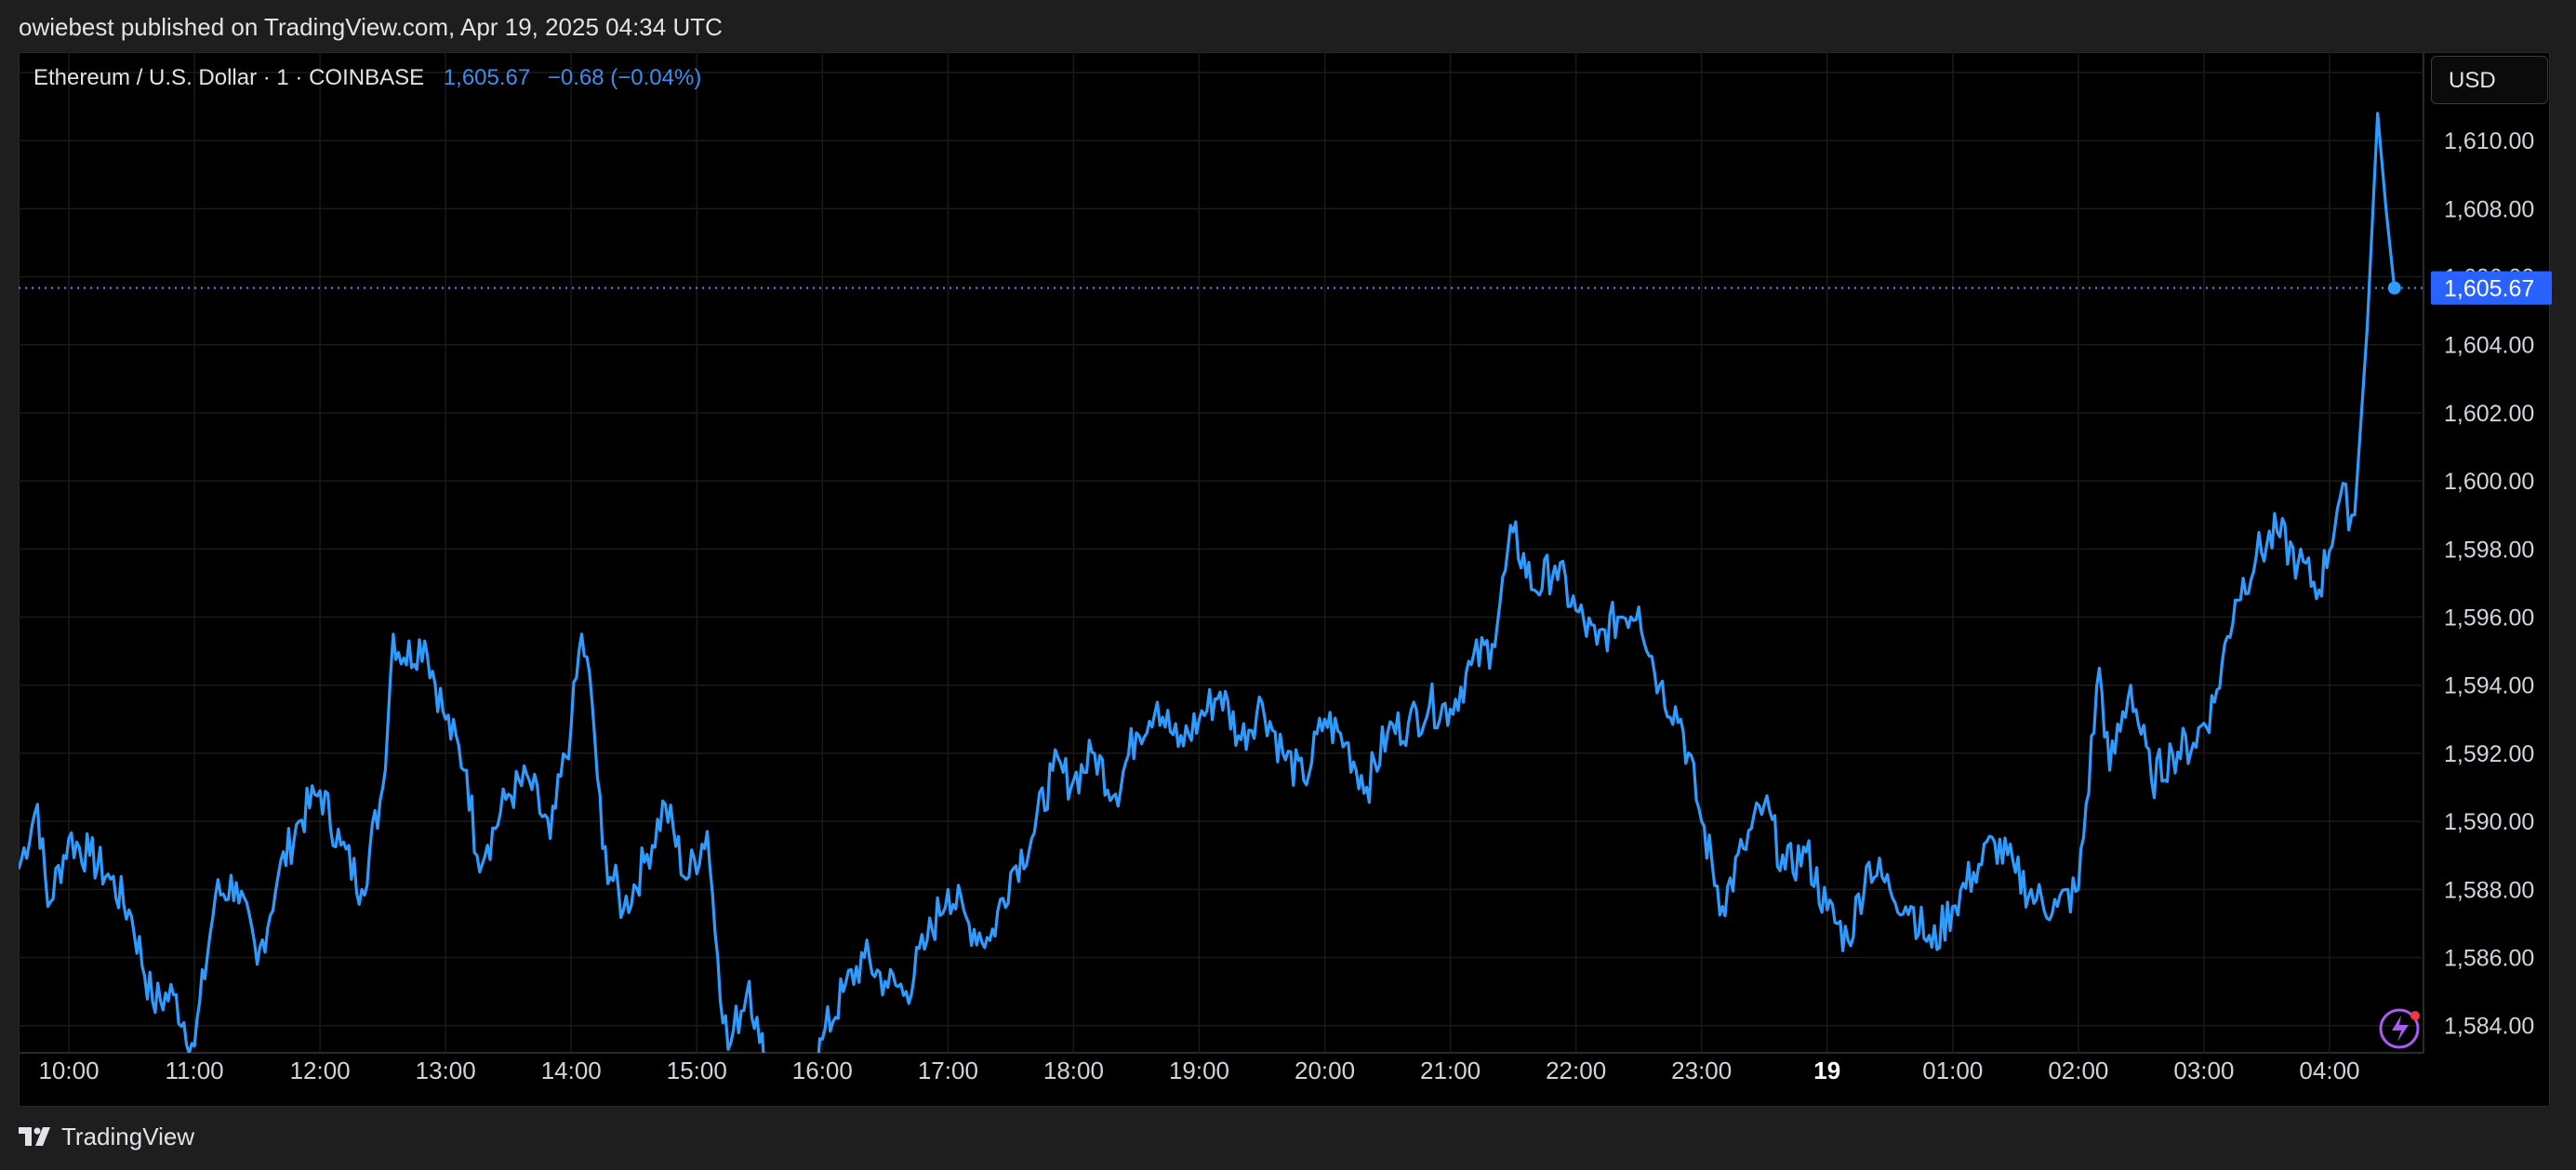 The image size is (2576, 1170). I want to click on y-tick-label: 1,608.00, so click(2489, 209).